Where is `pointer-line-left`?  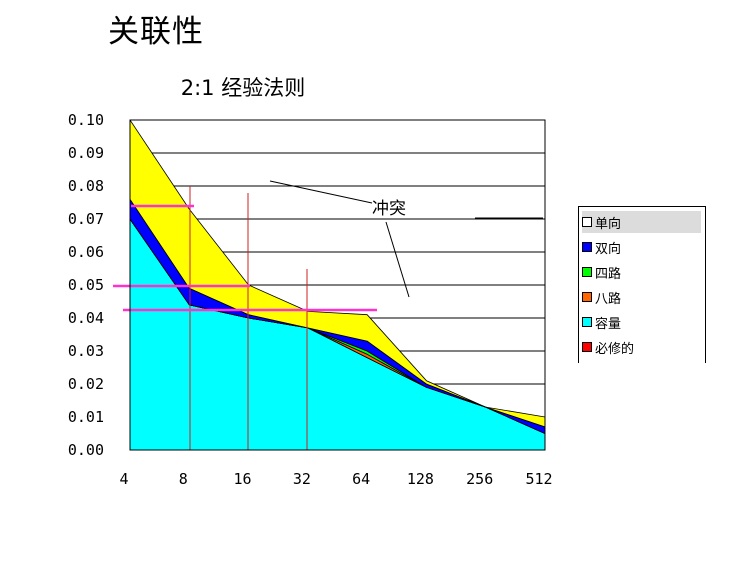
pointer-line-left is located at coordinates (321, 192).